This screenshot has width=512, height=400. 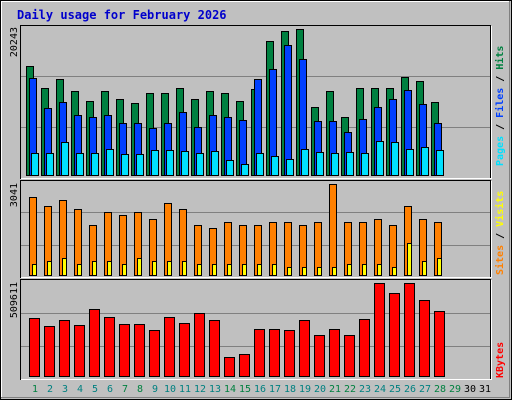 What do you see at coordinates (65, 389) in the screenshot?
I see `day-label: 3` at bounding box center [65, 389].